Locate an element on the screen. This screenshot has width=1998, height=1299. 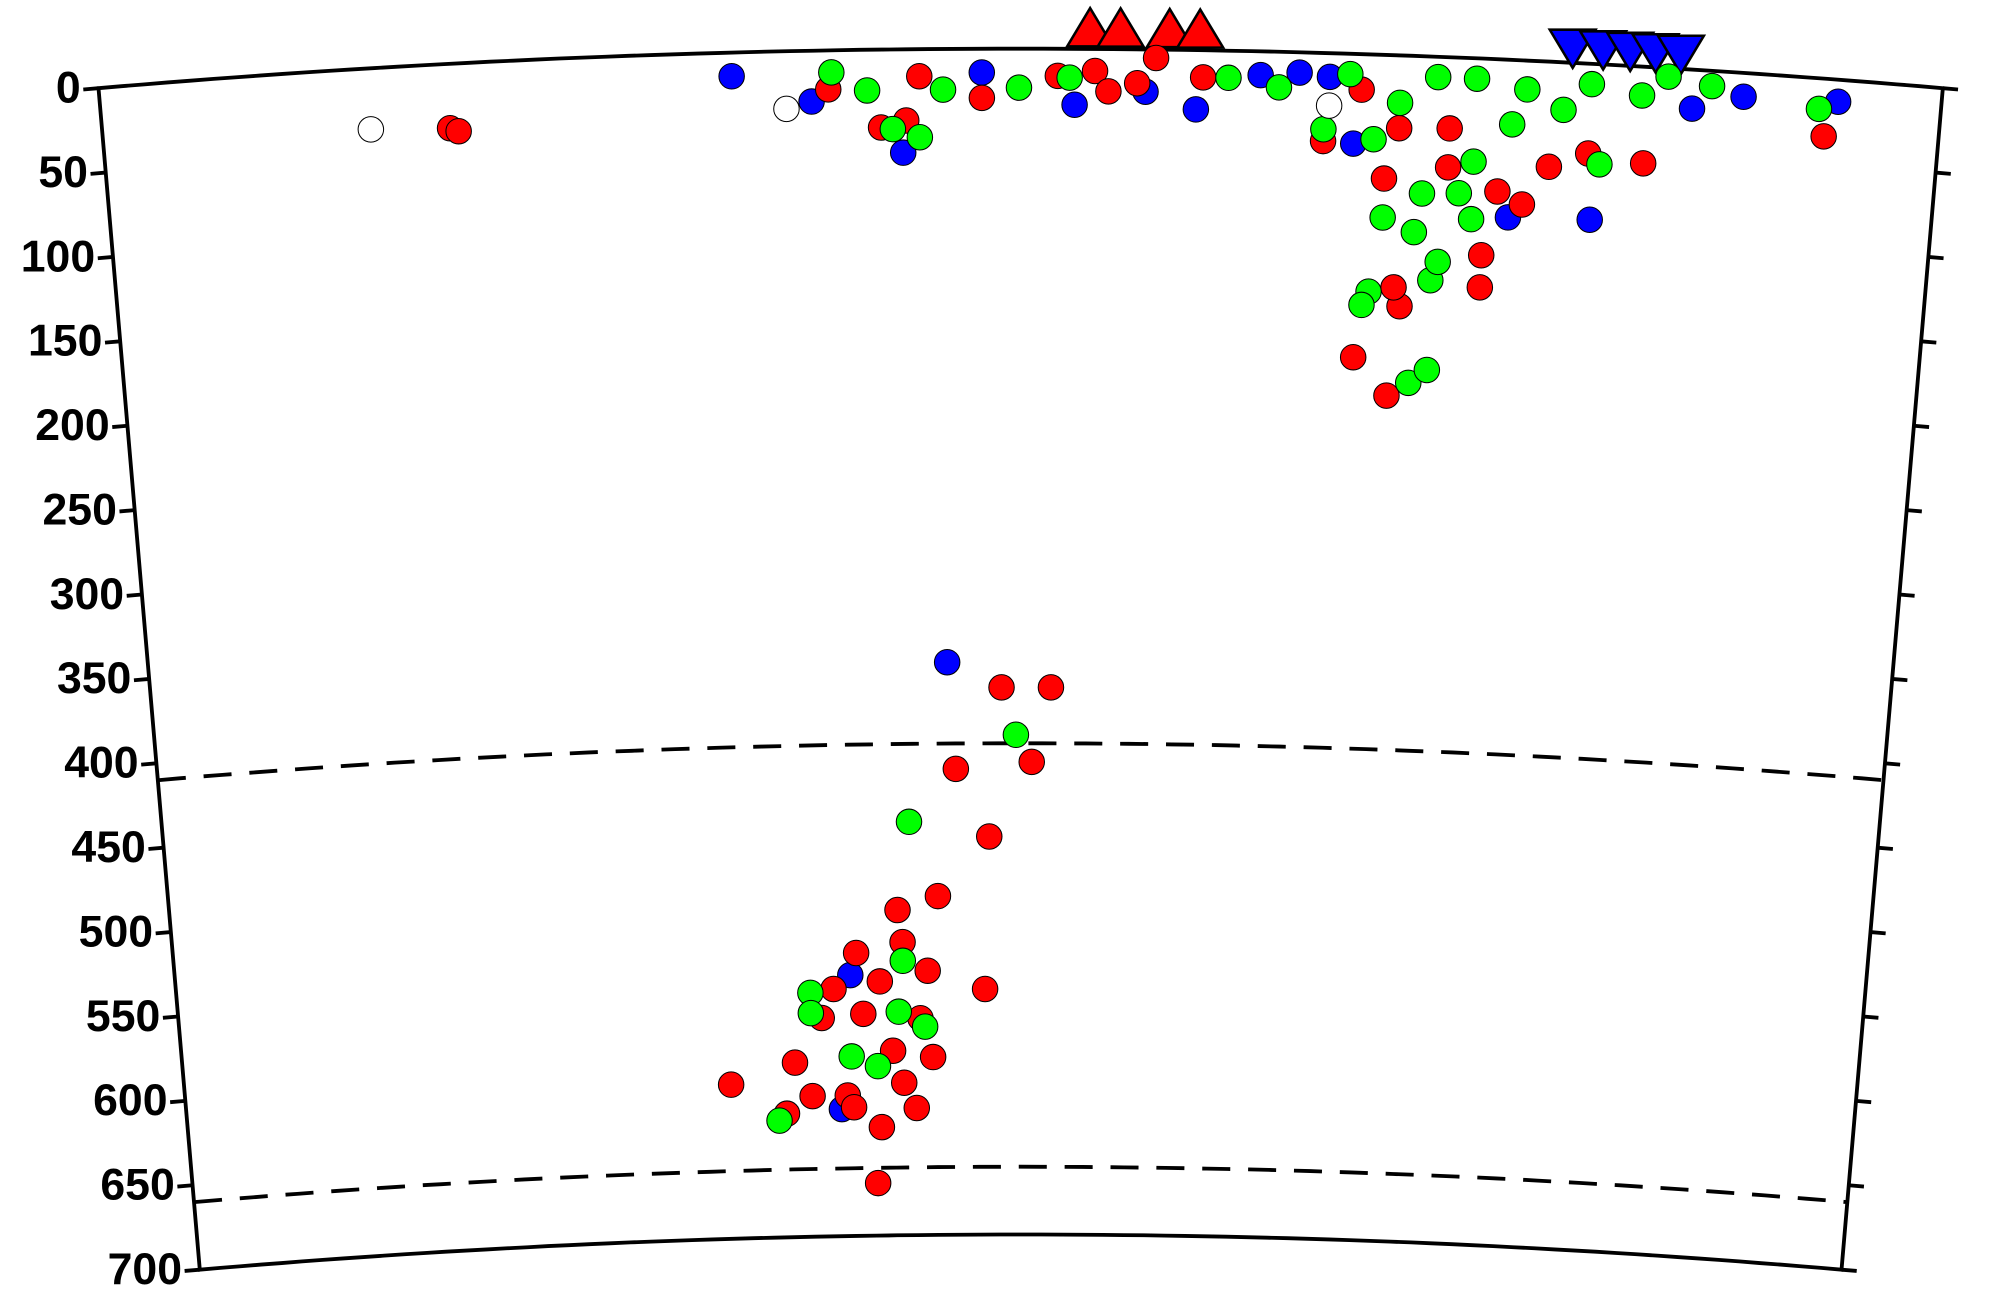
y-tick-label: 550 is located at coordinates (123, 1016).